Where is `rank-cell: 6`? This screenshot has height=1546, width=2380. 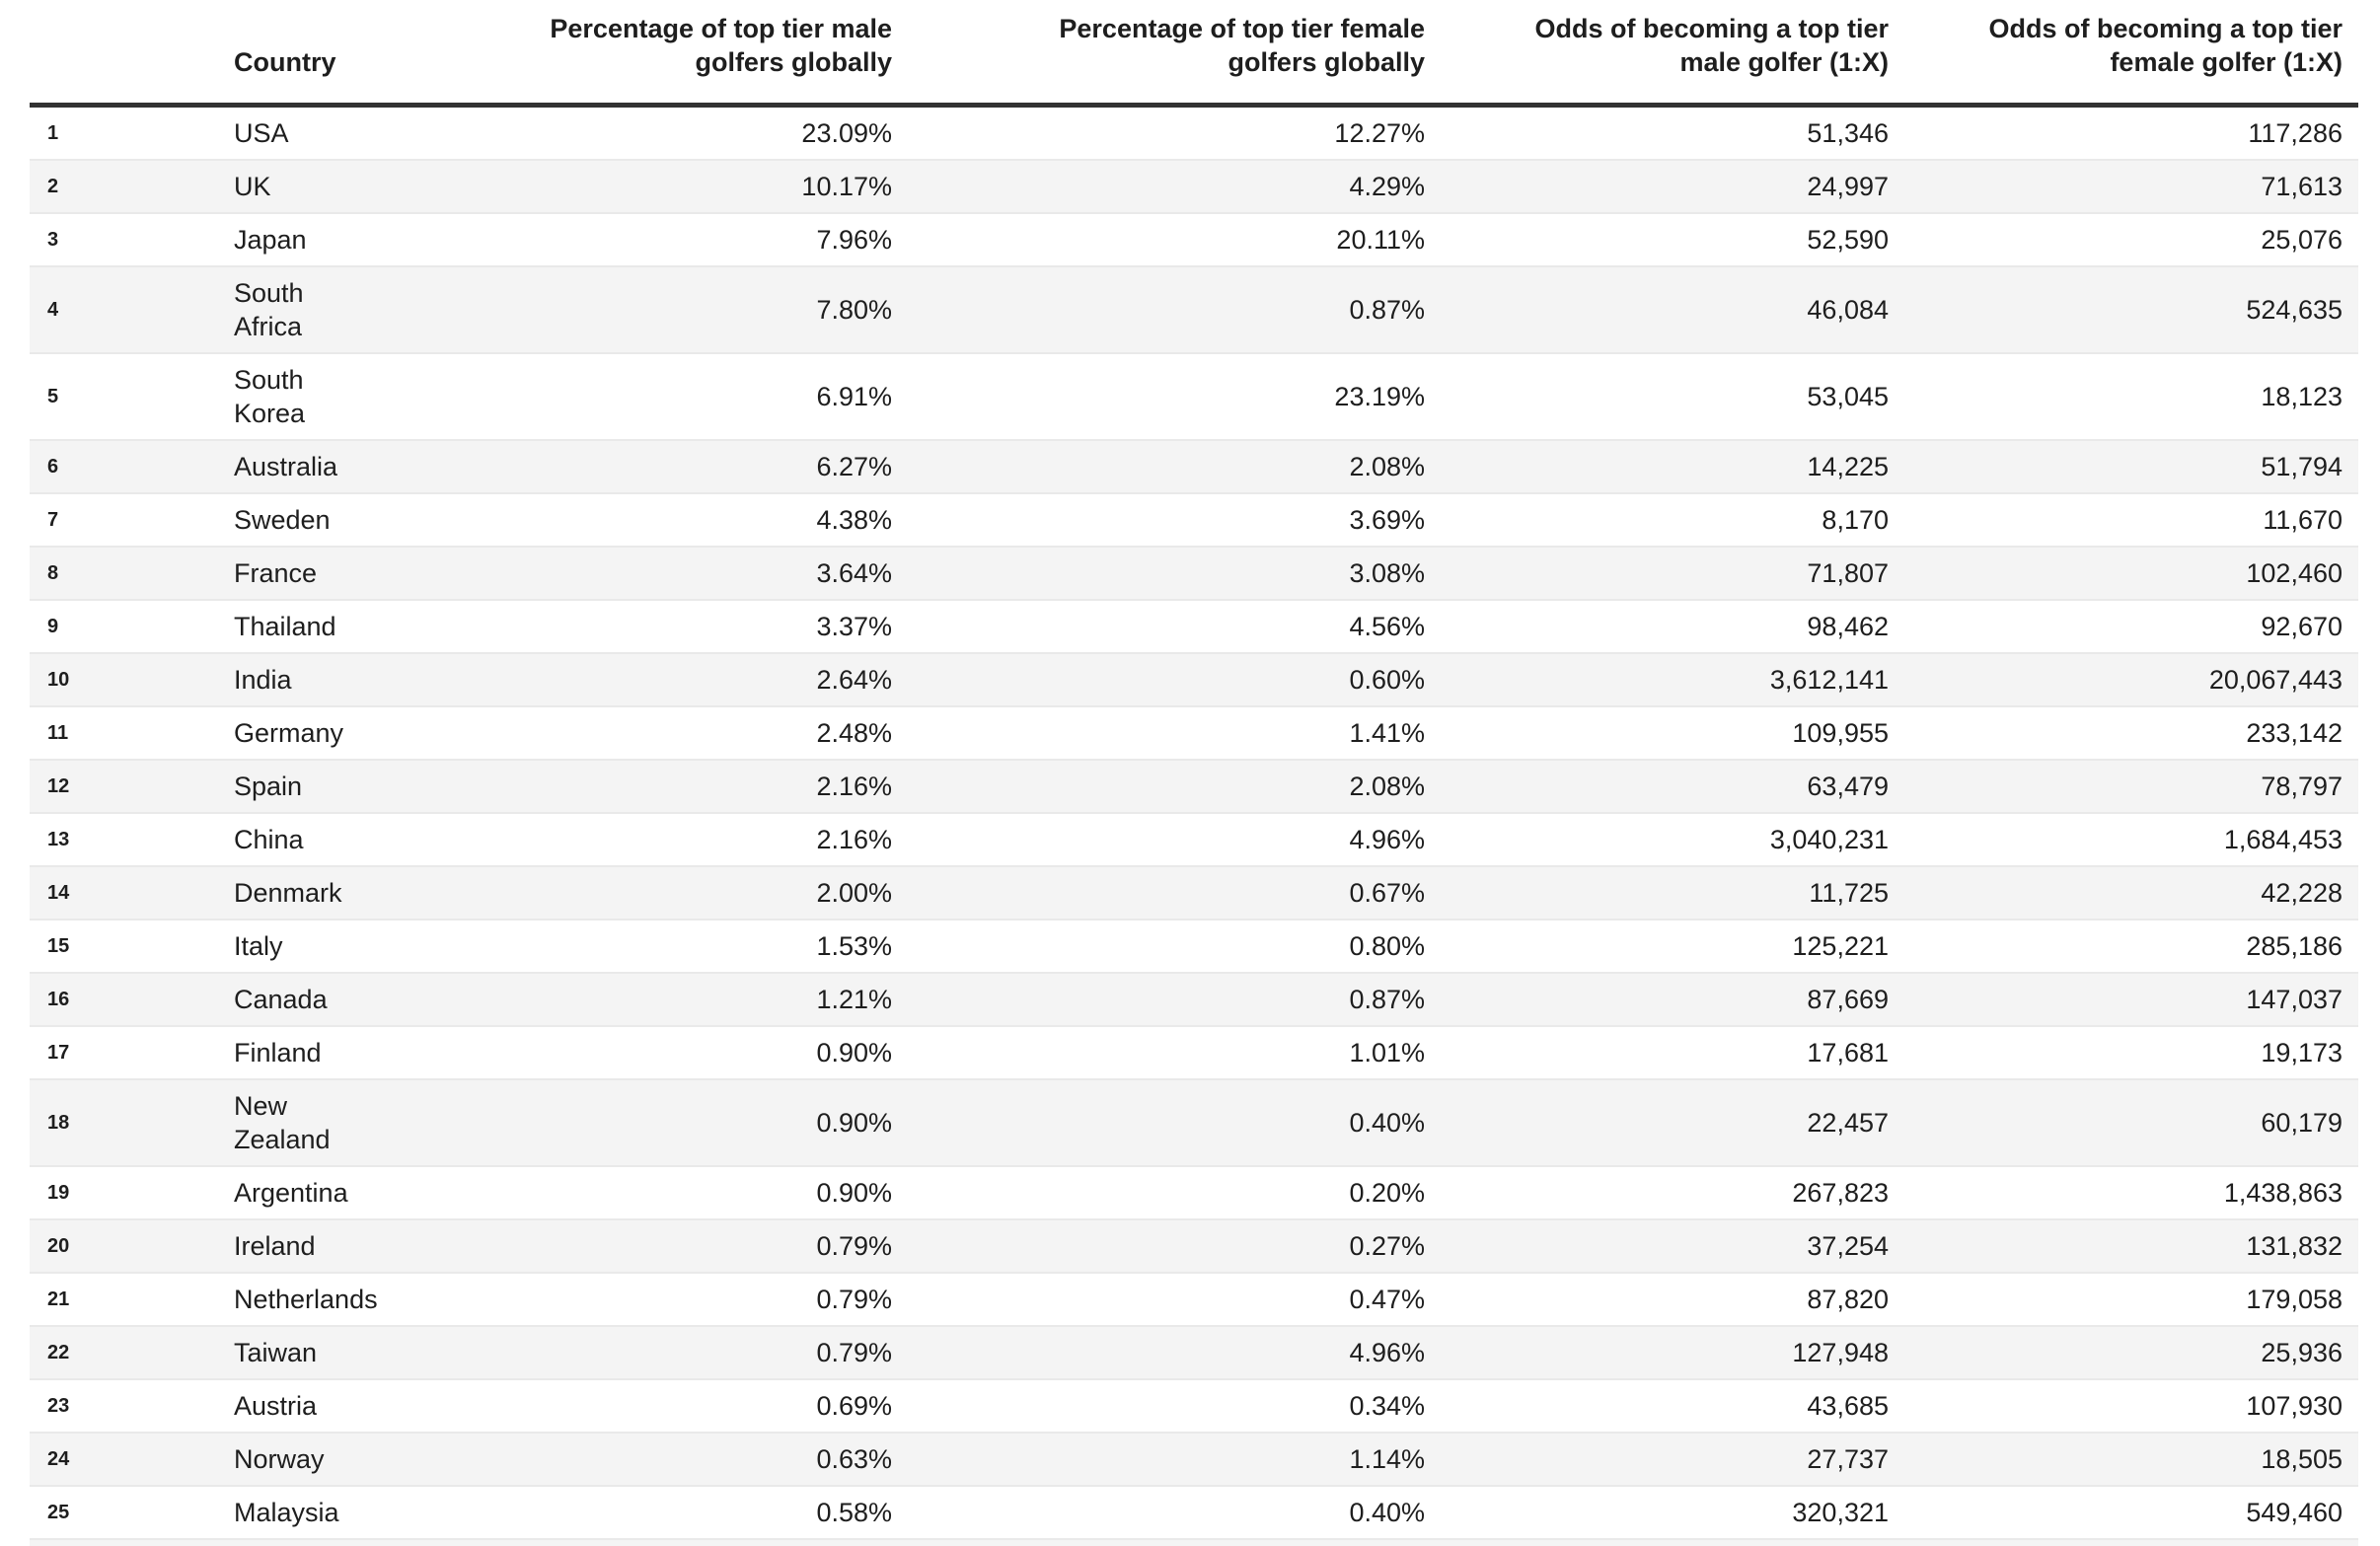
rank-cell: 6 is located at coordinates (53, 467).